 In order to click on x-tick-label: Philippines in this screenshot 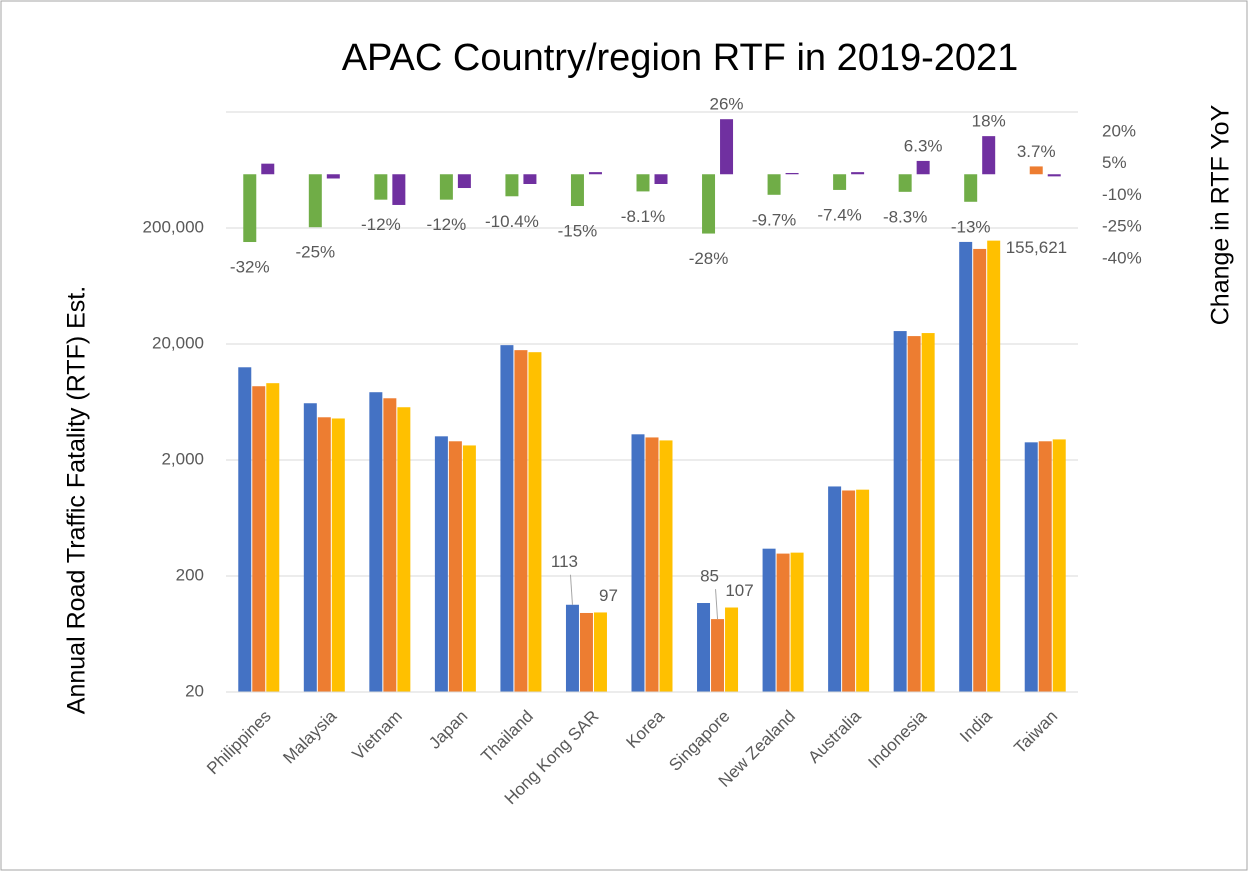, I will do `click(239, 743)`.